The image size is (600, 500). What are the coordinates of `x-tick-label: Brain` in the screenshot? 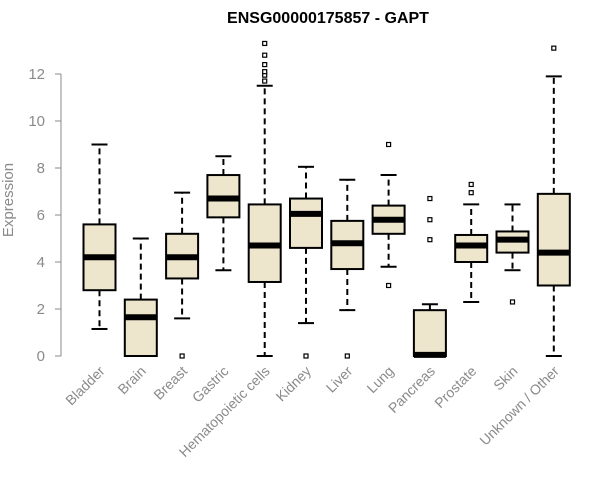 It's located at (131, 380).